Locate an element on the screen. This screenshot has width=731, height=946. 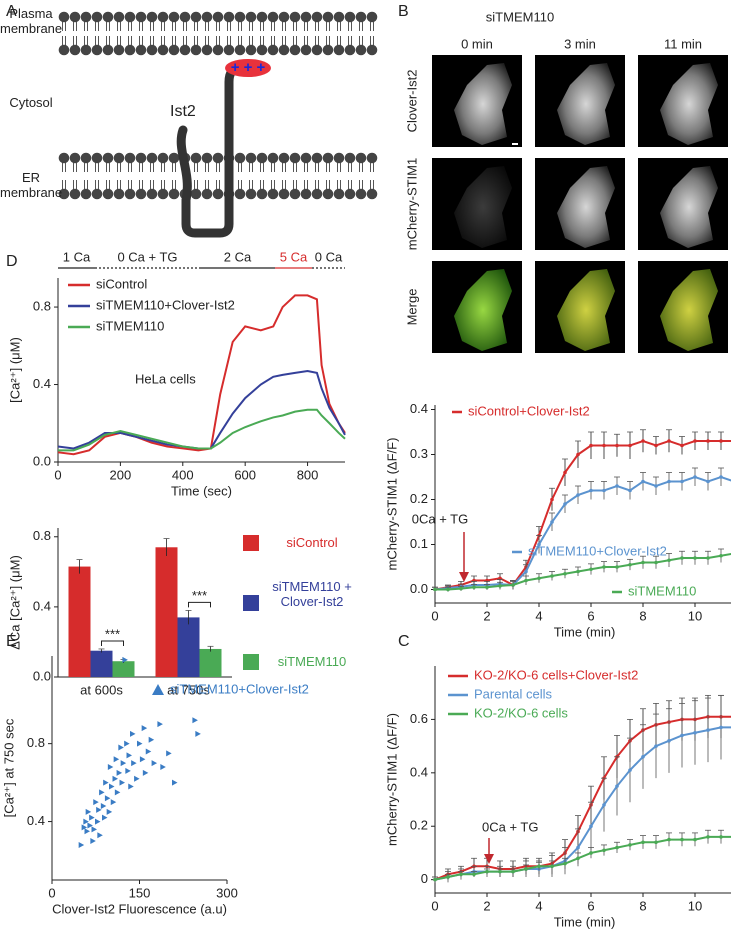
x-tick-label: 200 is located at coordinates (121, 474).